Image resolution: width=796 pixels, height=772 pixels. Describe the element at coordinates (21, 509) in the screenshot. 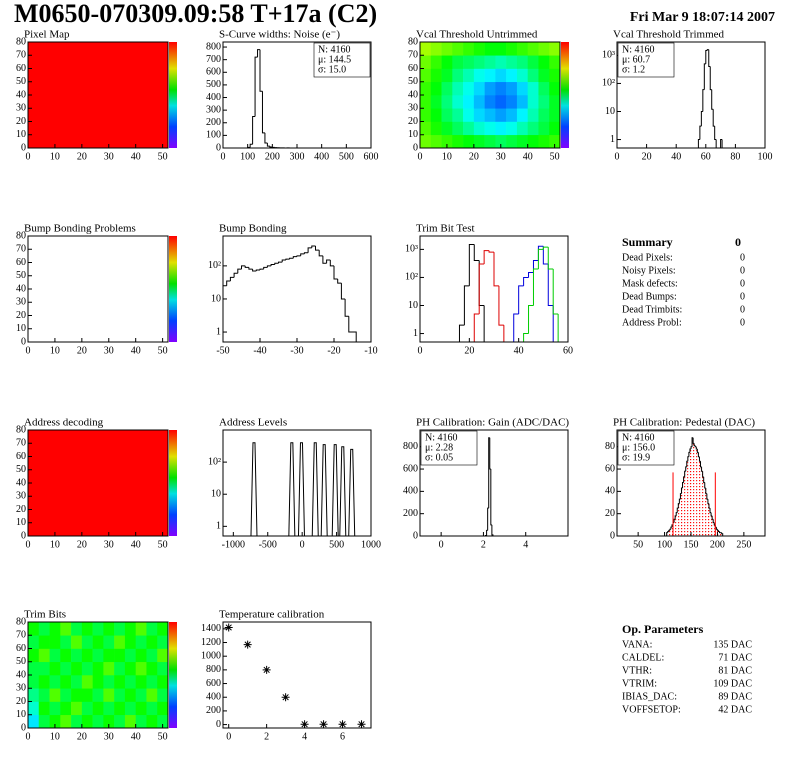

I see `y-tick-label: 20` at that location.